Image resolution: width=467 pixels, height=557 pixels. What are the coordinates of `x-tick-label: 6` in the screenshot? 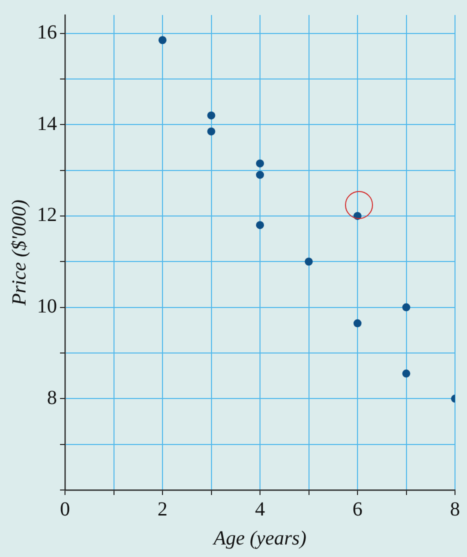 It's located at (357, 509).